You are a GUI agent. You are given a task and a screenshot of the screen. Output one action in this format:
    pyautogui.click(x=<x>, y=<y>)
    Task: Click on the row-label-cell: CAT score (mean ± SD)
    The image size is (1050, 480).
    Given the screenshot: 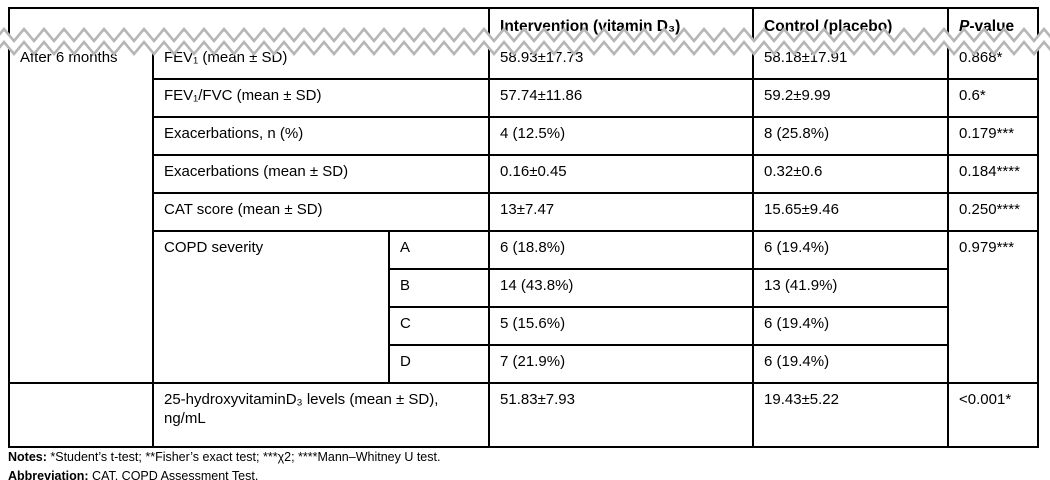 What is the action you would take?
    pyautogui.click(x=321, y=212)
    